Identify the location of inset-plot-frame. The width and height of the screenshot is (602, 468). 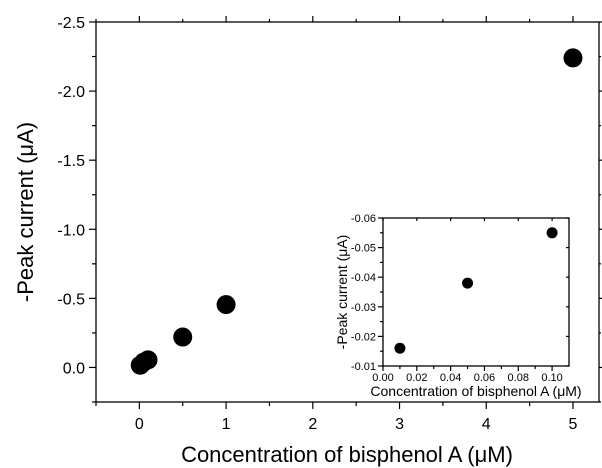
(476, 292).